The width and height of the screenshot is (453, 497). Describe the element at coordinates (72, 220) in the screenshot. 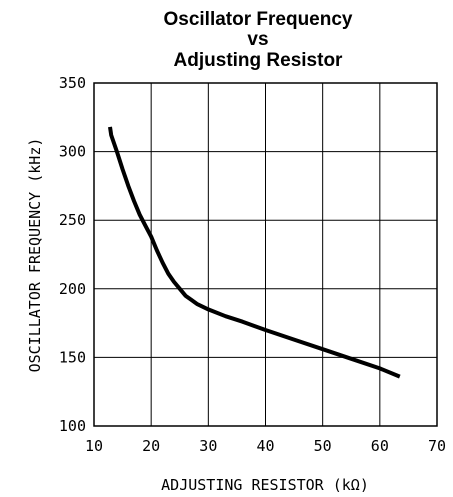

I see `y-tick-label: 250` at that location.